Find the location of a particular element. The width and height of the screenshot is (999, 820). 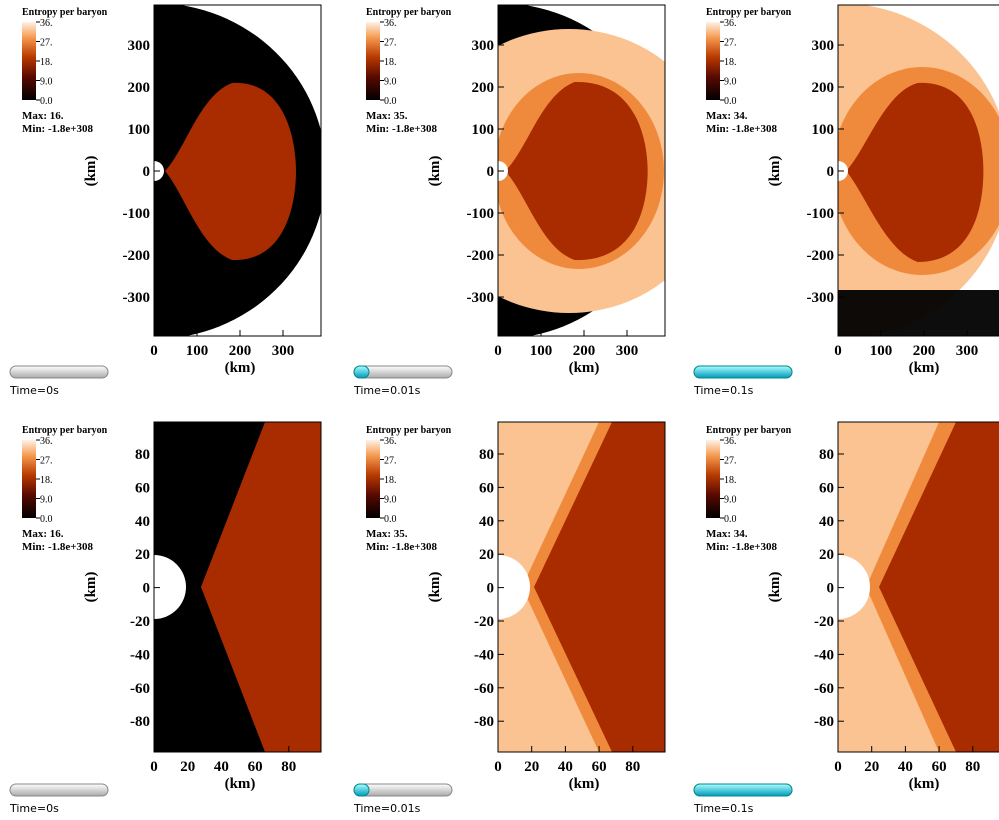

y-tick-label: 200 is located at coordinates (483, 88).